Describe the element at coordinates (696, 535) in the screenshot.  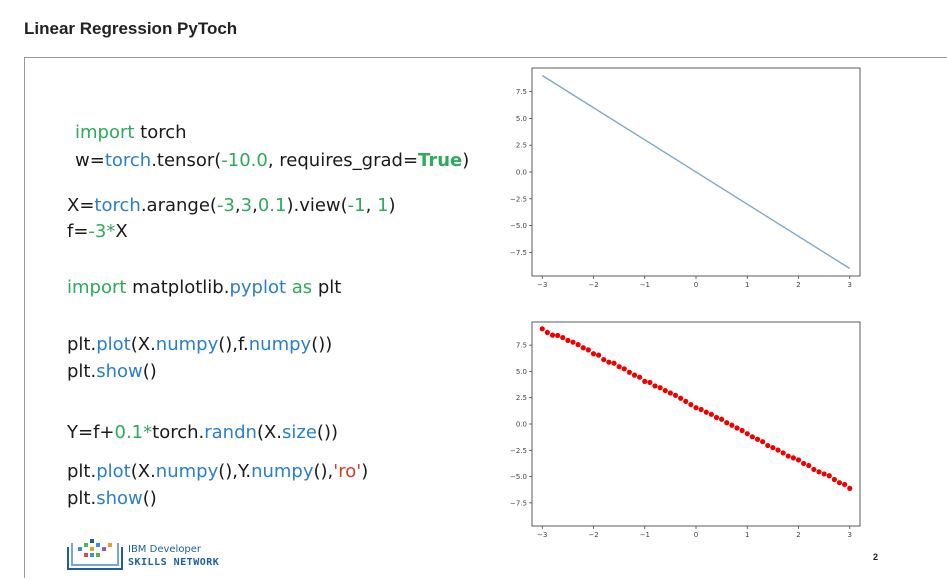
I see `x-tick-label: 0` at that location.